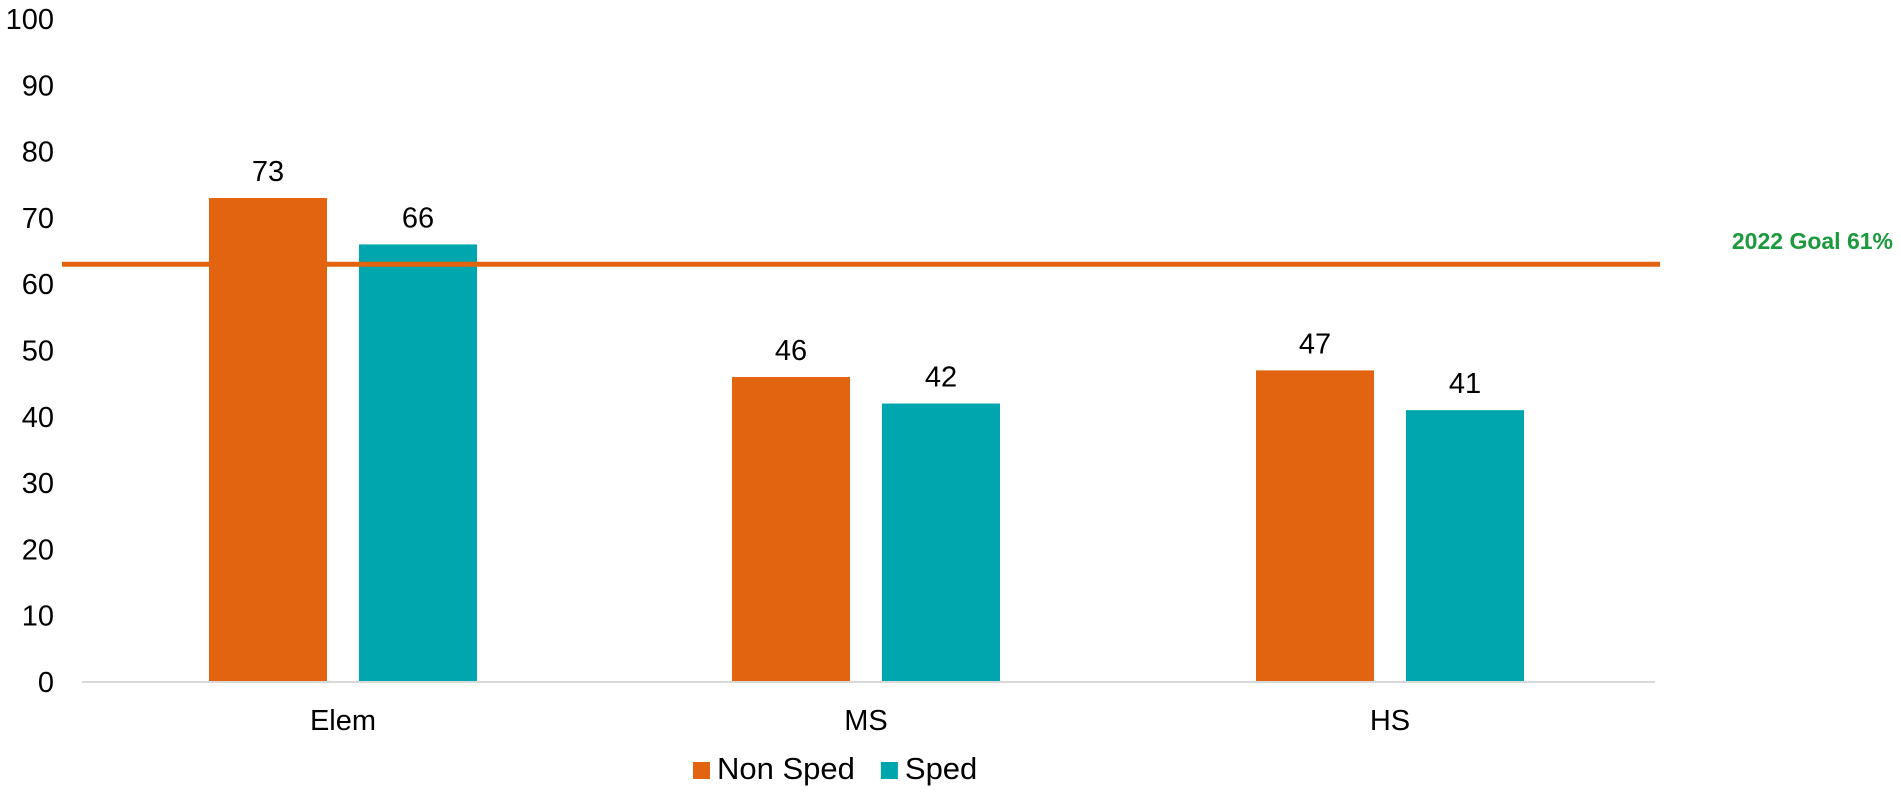  What do you see at coordinates (46, 683) in the screenshot?
I see `y-tick-label: 0` at bounding box center [46, 683].